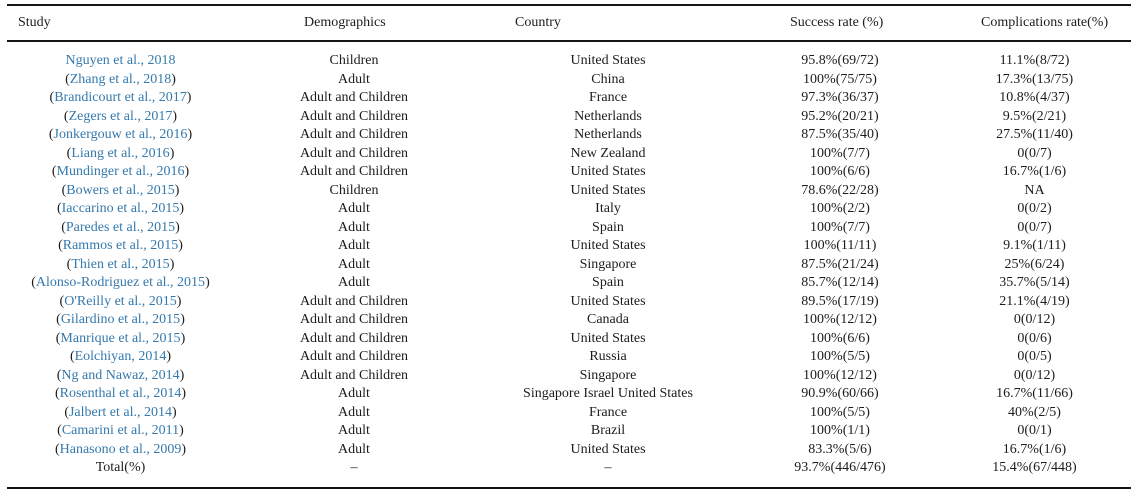  I want to click on study-cell: (Mundinger et al., 2016), so click(120, 171).